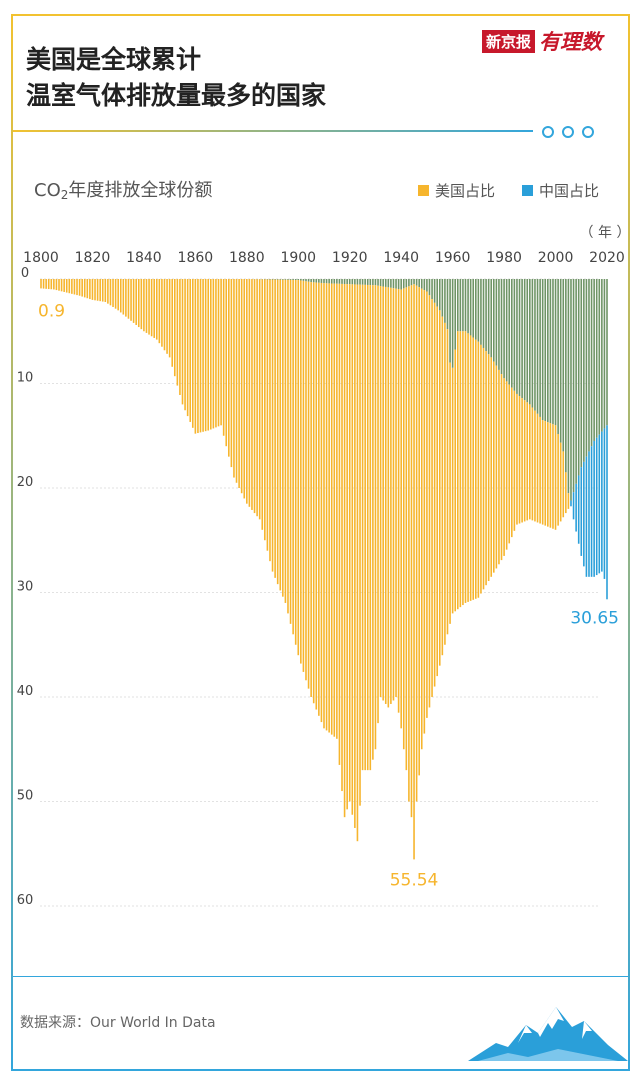  Describe the element at coordinates (607, 258) in the screenshot. I see `x-tick-label: 2020` at that location.